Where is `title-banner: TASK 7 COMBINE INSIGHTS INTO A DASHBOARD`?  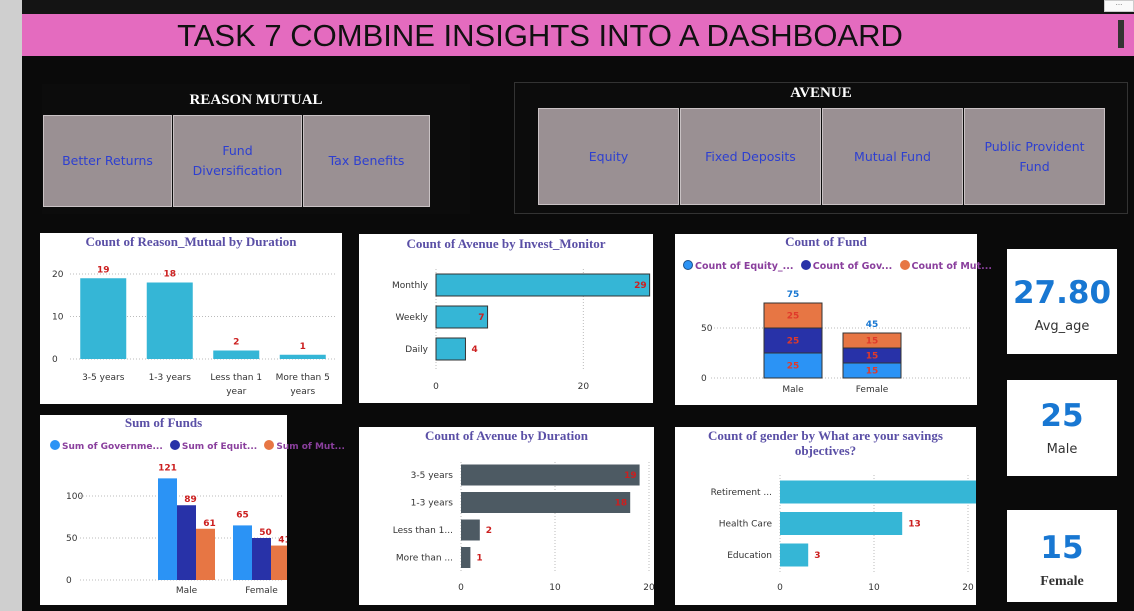 title-banner: TASK 7 COMBINE INSIGHTS INTO A DASHBOARD is located at coordinates (578, 35).